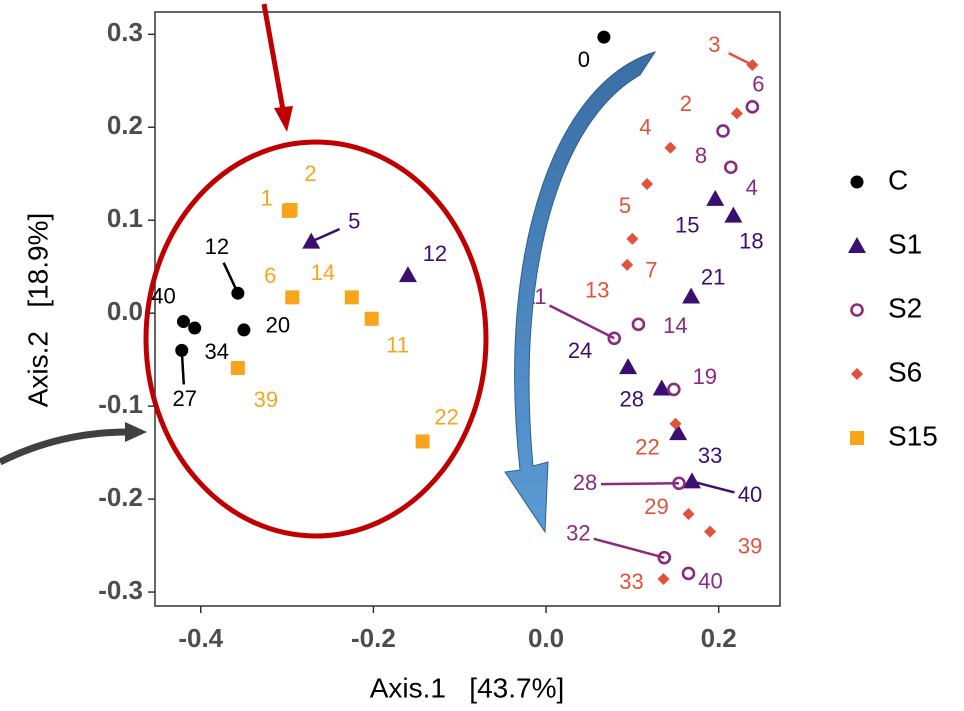  What do you see at coordinates (719, 638) in the screenshot?
I see `x-tick-label: 0.2` at bounding box center [719, 638].